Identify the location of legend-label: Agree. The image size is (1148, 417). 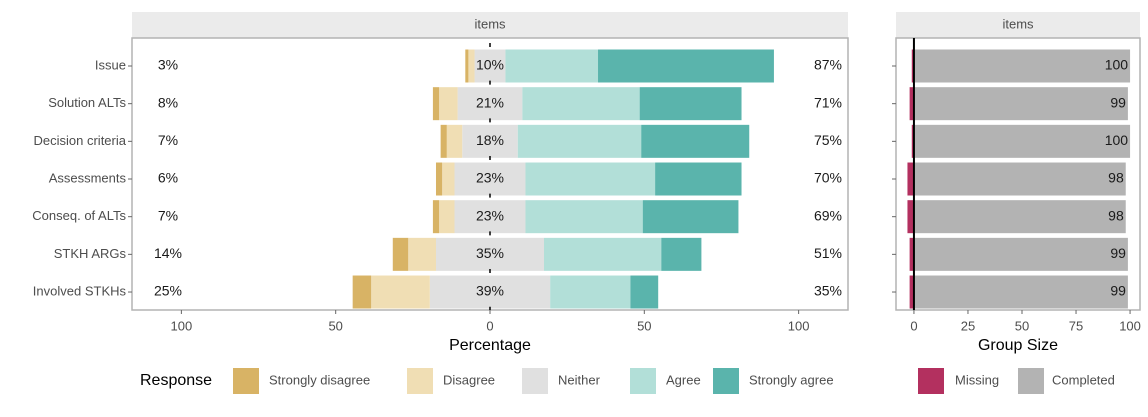
(683, 379).